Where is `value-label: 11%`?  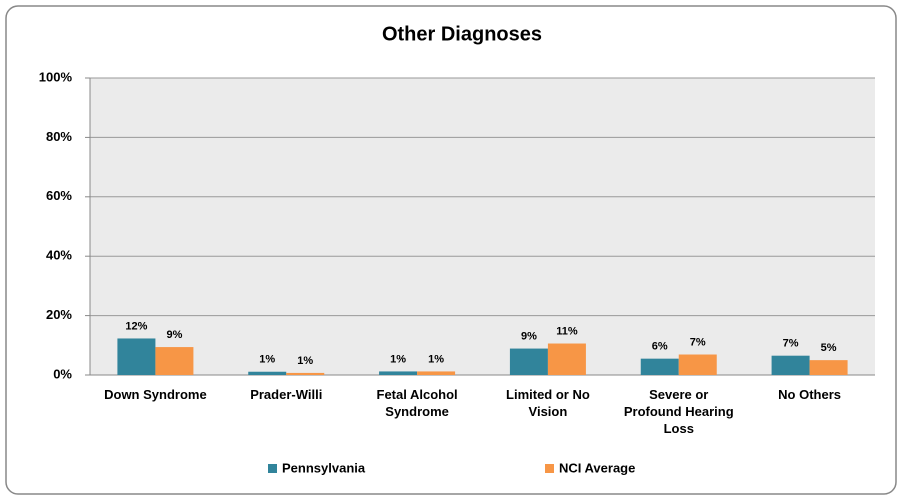 value-label: 11% is located at coordinates (567, 331).